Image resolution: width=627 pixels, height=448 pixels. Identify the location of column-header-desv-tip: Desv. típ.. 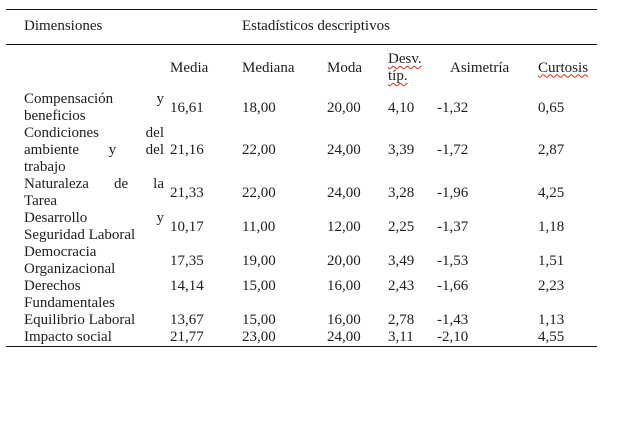
(412, 68).